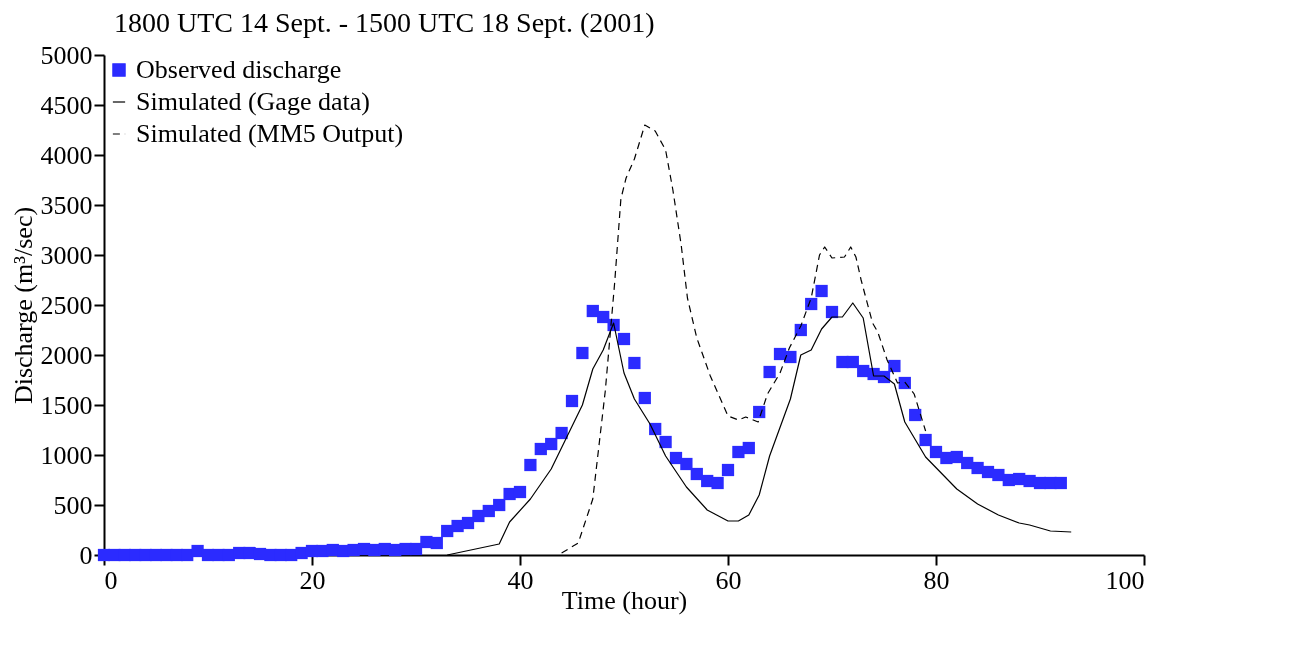  Describe the element at coordinates (66, 155) in the screenshot. I see `y-tick-label: 4000` at that location.